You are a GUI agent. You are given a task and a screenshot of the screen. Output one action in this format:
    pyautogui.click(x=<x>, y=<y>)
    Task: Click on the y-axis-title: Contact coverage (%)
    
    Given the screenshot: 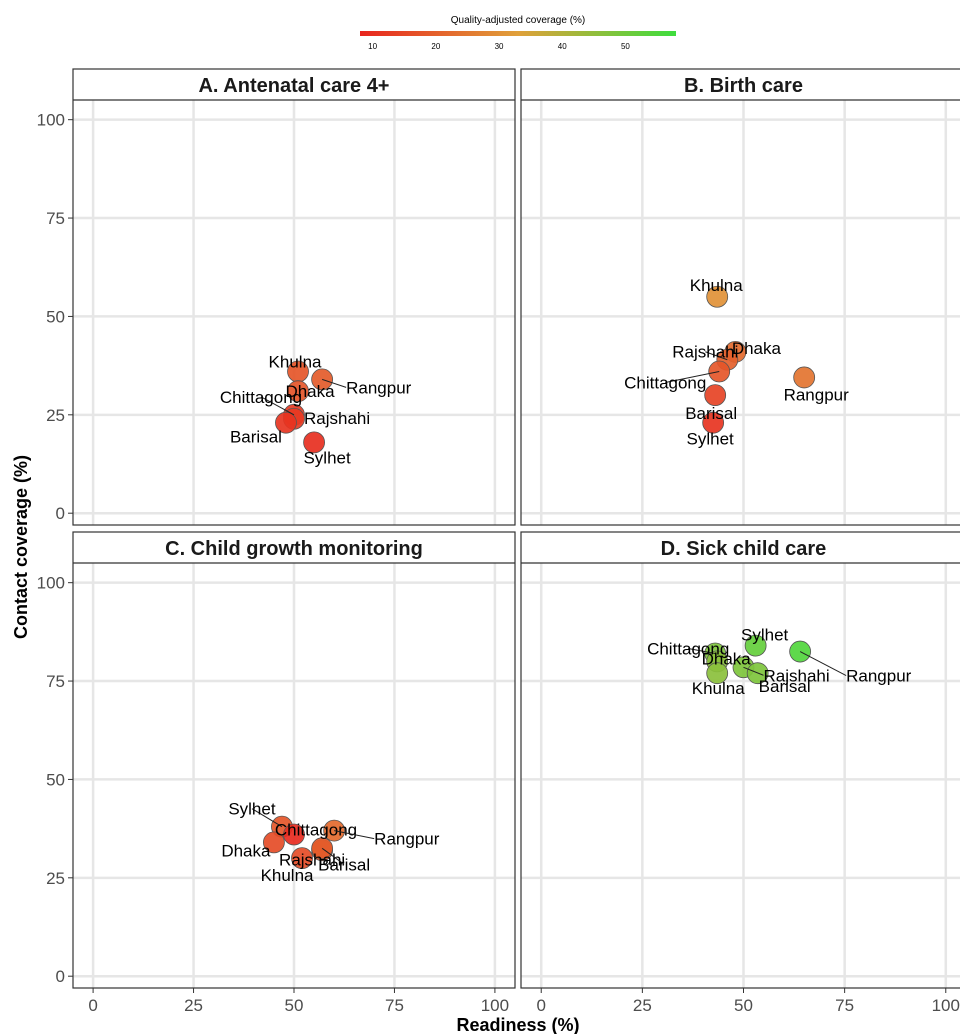 What is the action you would take?
    pyautogui.click(x=21, y=547)
    